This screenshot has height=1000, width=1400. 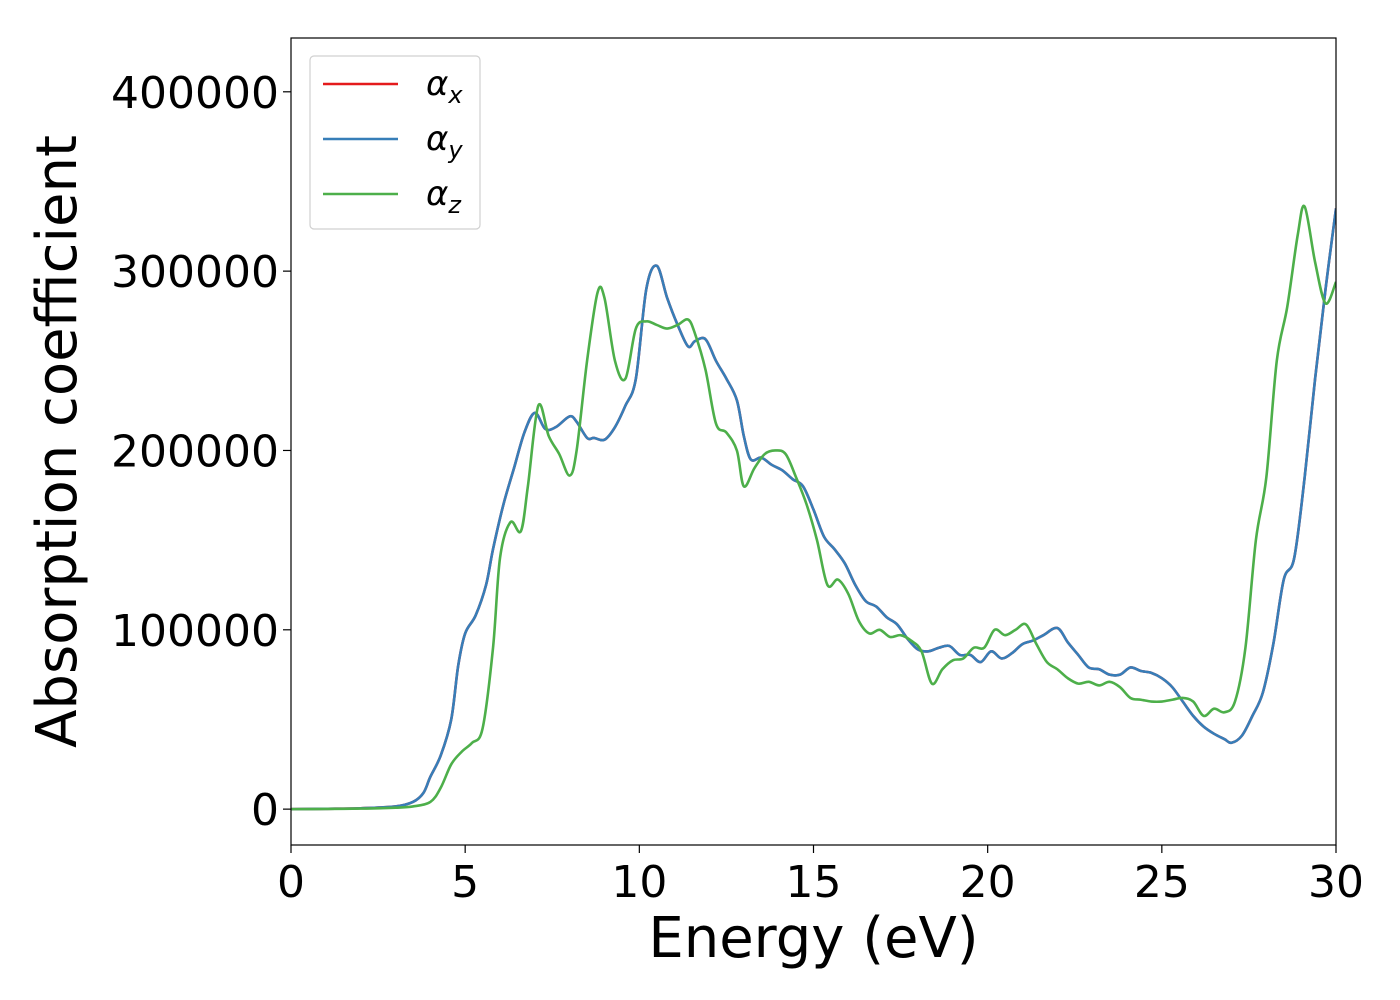 I want to click on legend-label-x: αx, so click(x=444, y=86).